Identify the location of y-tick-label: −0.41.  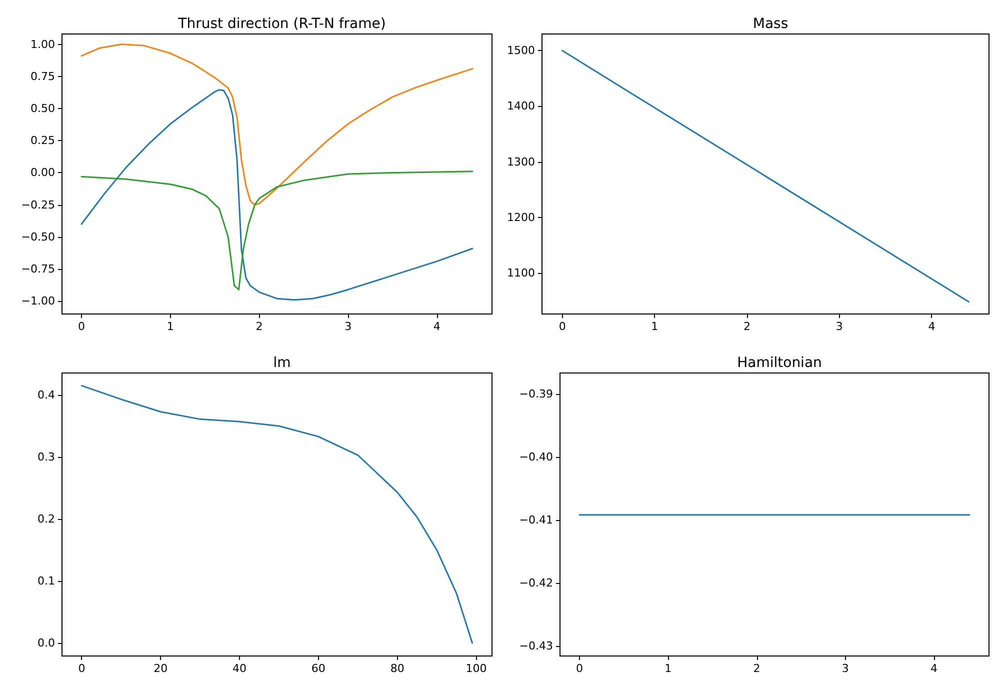
(536, 519).